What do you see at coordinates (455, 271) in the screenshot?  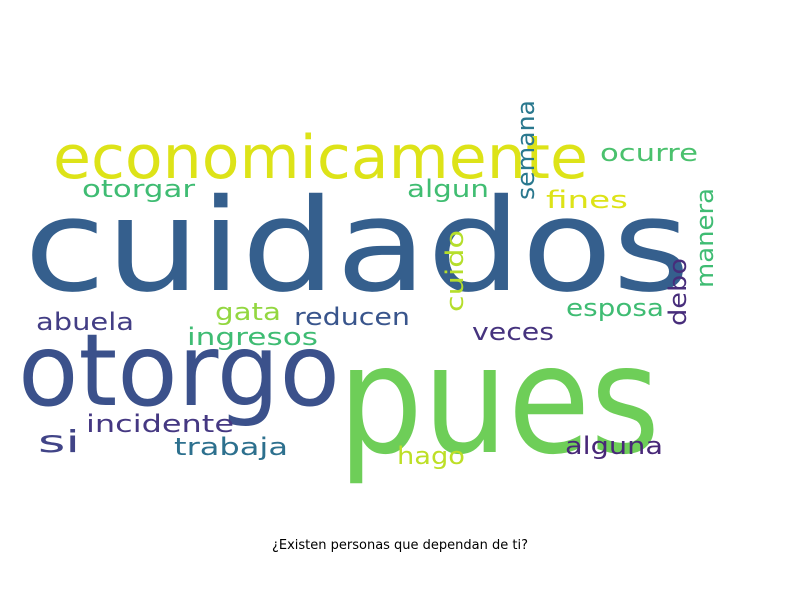 I see `word-cuido: cuido` at bounding box center [455, 271].